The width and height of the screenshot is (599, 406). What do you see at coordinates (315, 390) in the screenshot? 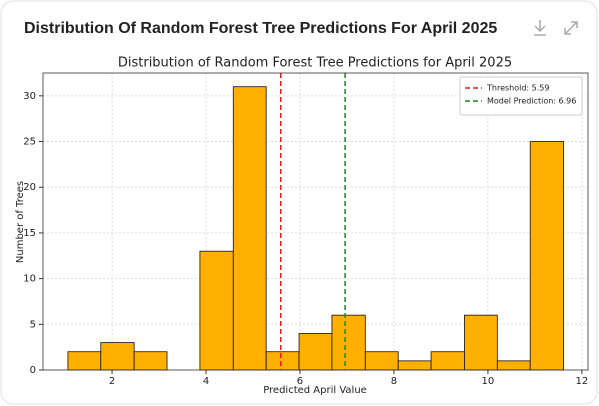
I see `x-axis-label: Predicted April Value` at bounding box center [315, 390].